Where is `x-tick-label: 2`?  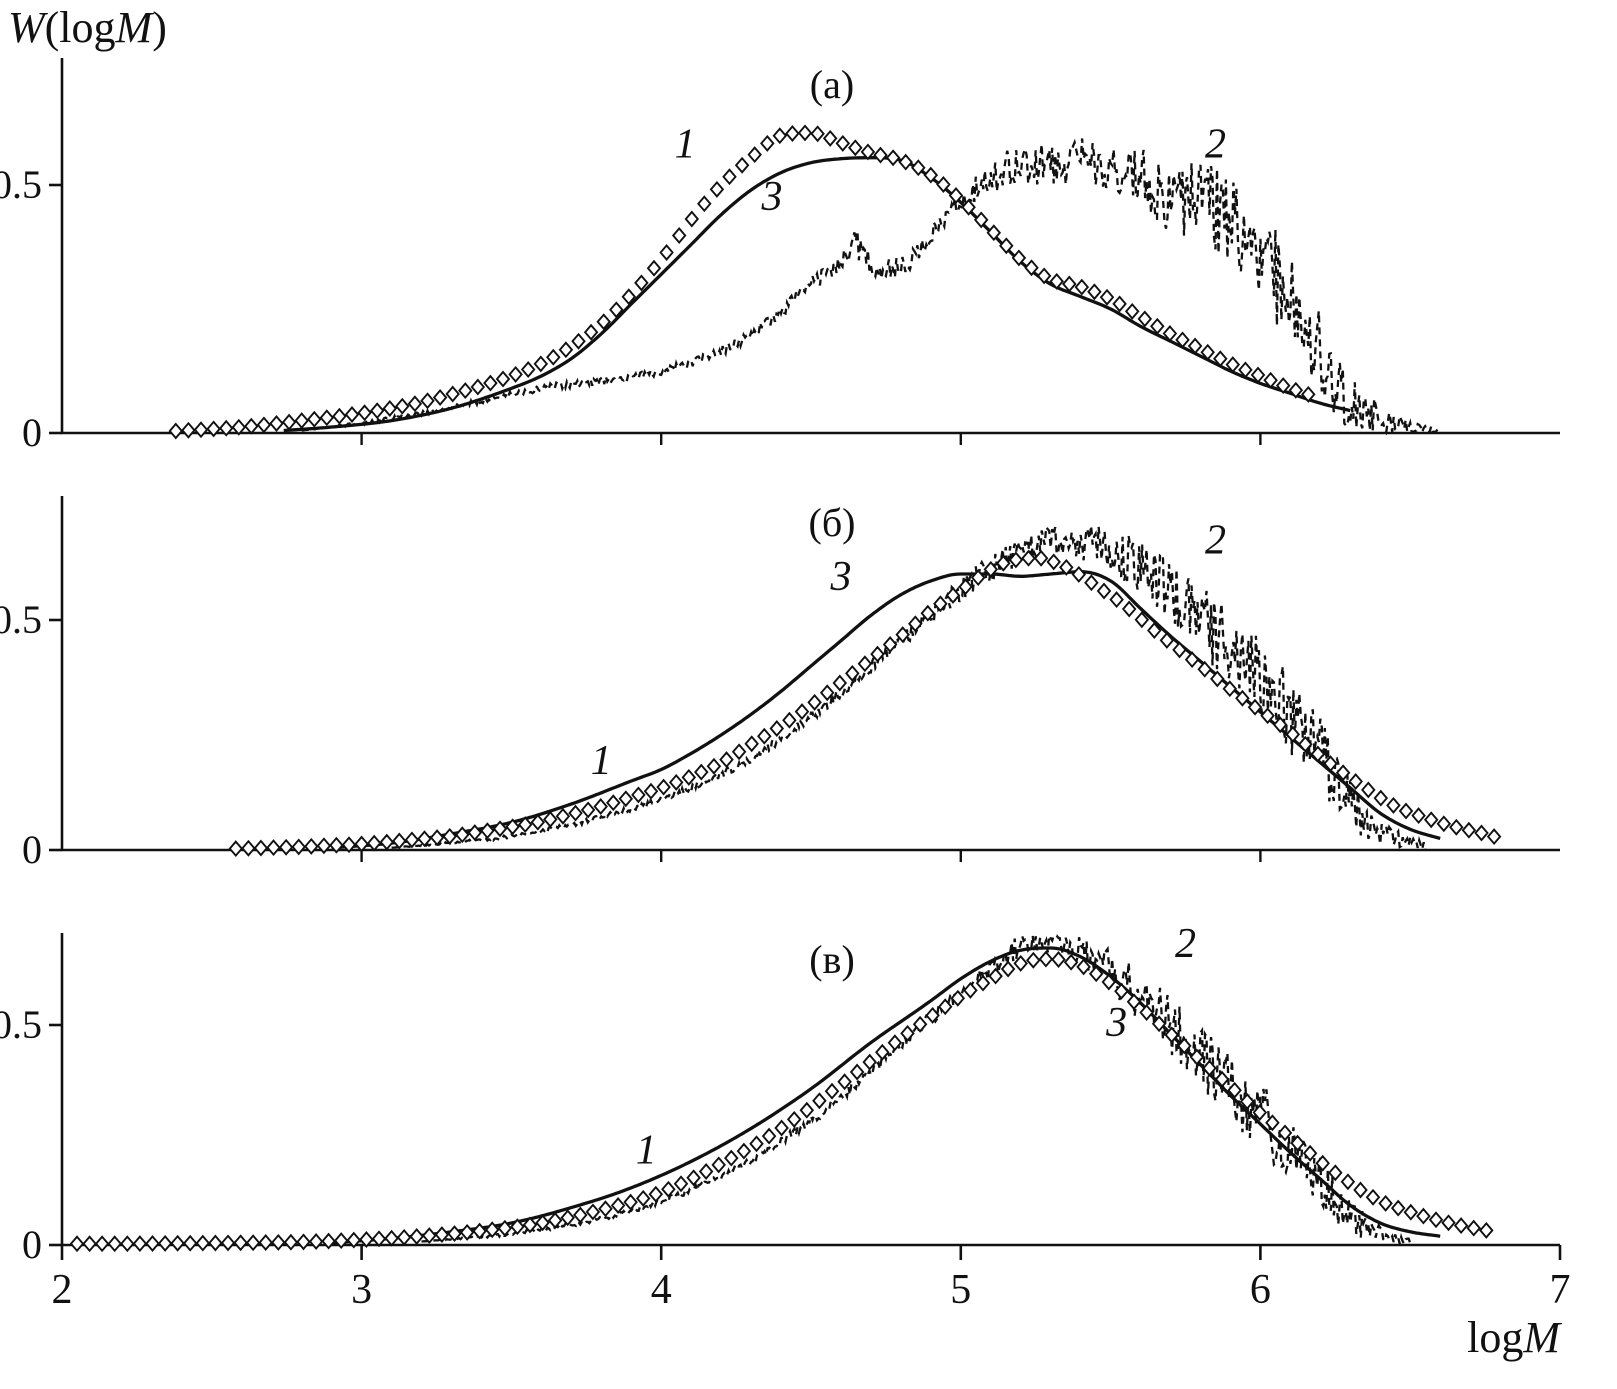
x-tick-label: 2 is located at coordinates (62, 1290).